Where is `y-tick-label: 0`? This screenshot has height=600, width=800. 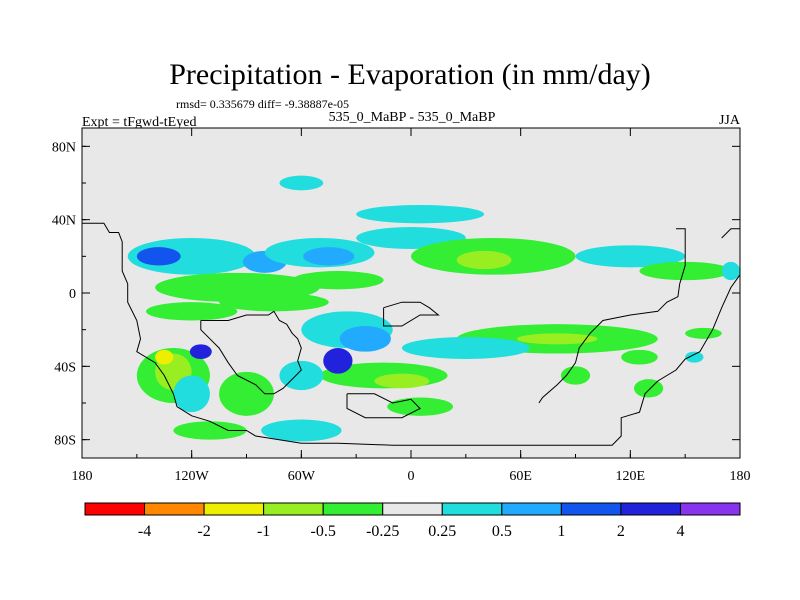 y-tick-label: 0 is located at coordinates (72, 294).